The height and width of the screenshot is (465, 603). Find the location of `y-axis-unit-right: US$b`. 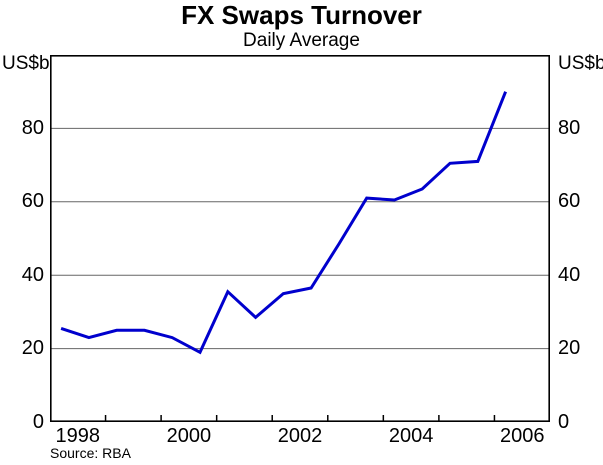

y-axis-unit-right: US$b is located at coordinates (580, 63).